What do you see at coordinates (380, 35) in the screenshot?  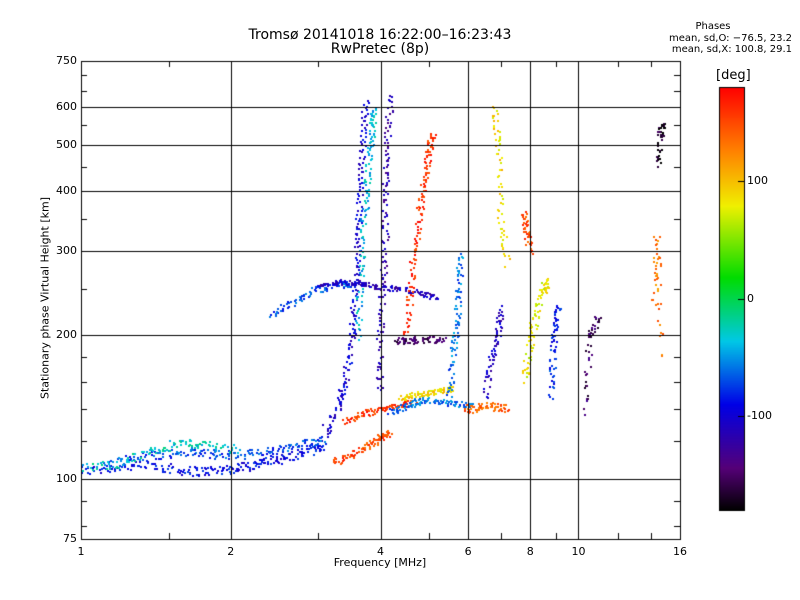 I see `chart-title-line1: Tromsø 20141018 16:22:00–16:23:43` at bounding box center [380, 35].